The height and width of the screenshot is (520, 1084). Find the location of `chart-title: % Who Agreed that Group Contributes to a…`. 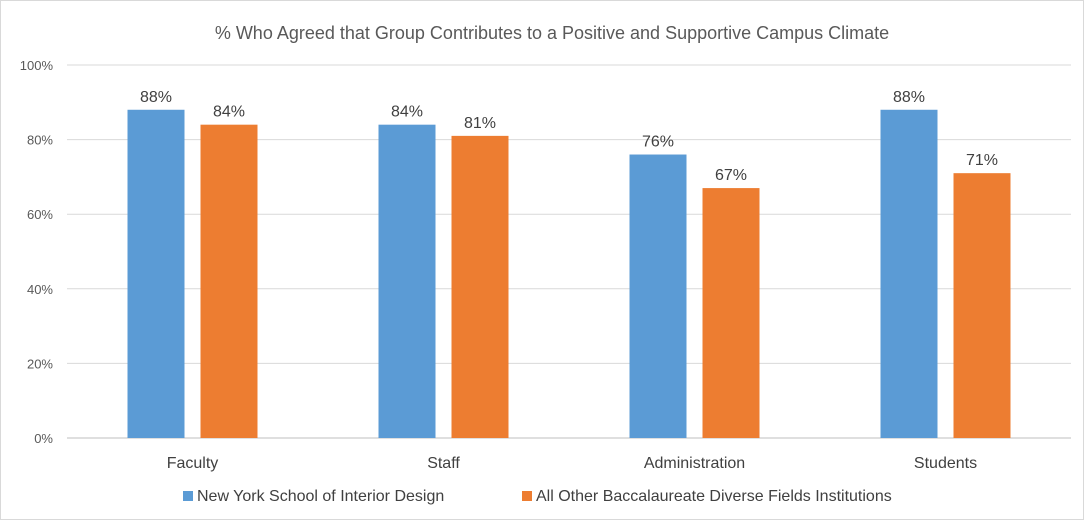

chart-title: % Who Agreed that Group Contributes to a… is located at coordinates (552, 33).